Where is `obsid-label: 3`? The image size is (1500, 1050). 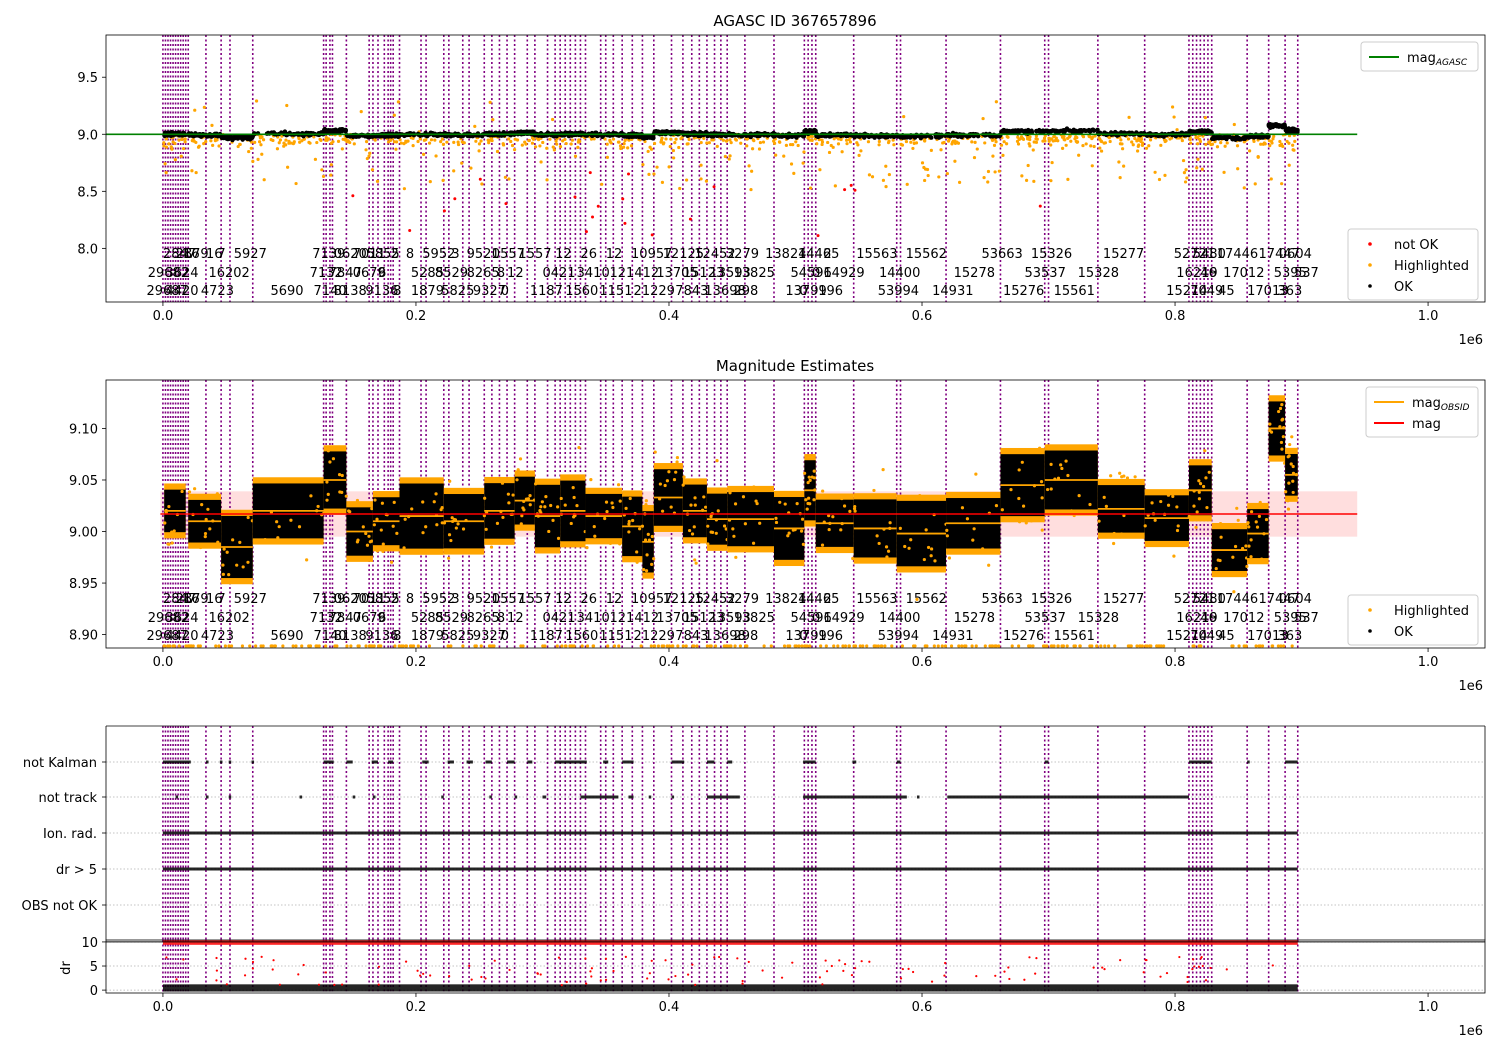 obsid-label: 3 is located at coordinates (455, 599).